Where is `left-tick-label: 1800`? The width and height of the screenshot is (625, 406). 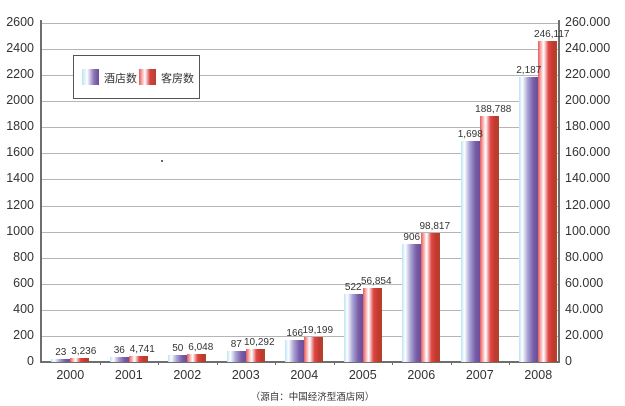 left-tick-label: 1800 is located at coordinates (20, 126).